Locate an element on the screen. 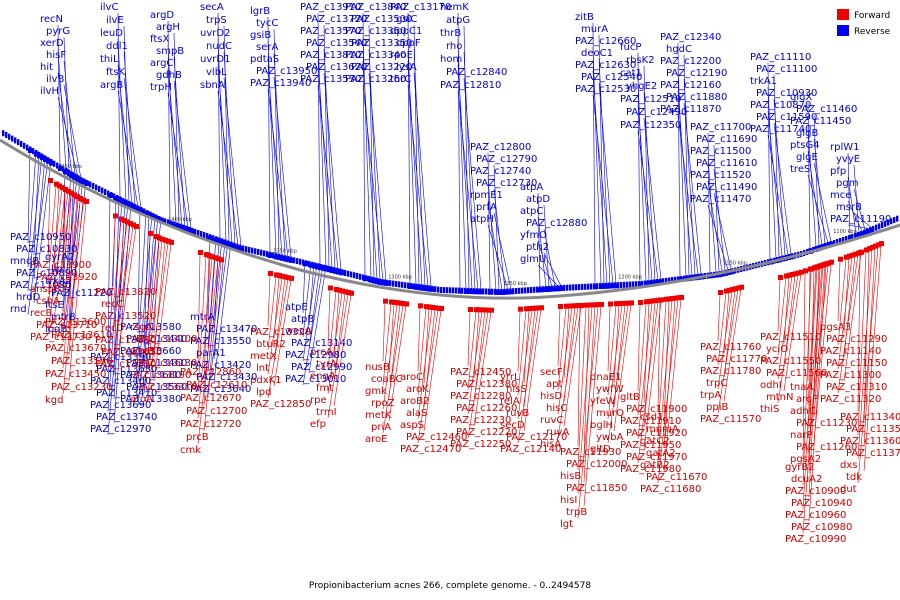 This screenshot has height=600, width=900. gene-mark-paz-c12380 is located at coordinates (479, 310).